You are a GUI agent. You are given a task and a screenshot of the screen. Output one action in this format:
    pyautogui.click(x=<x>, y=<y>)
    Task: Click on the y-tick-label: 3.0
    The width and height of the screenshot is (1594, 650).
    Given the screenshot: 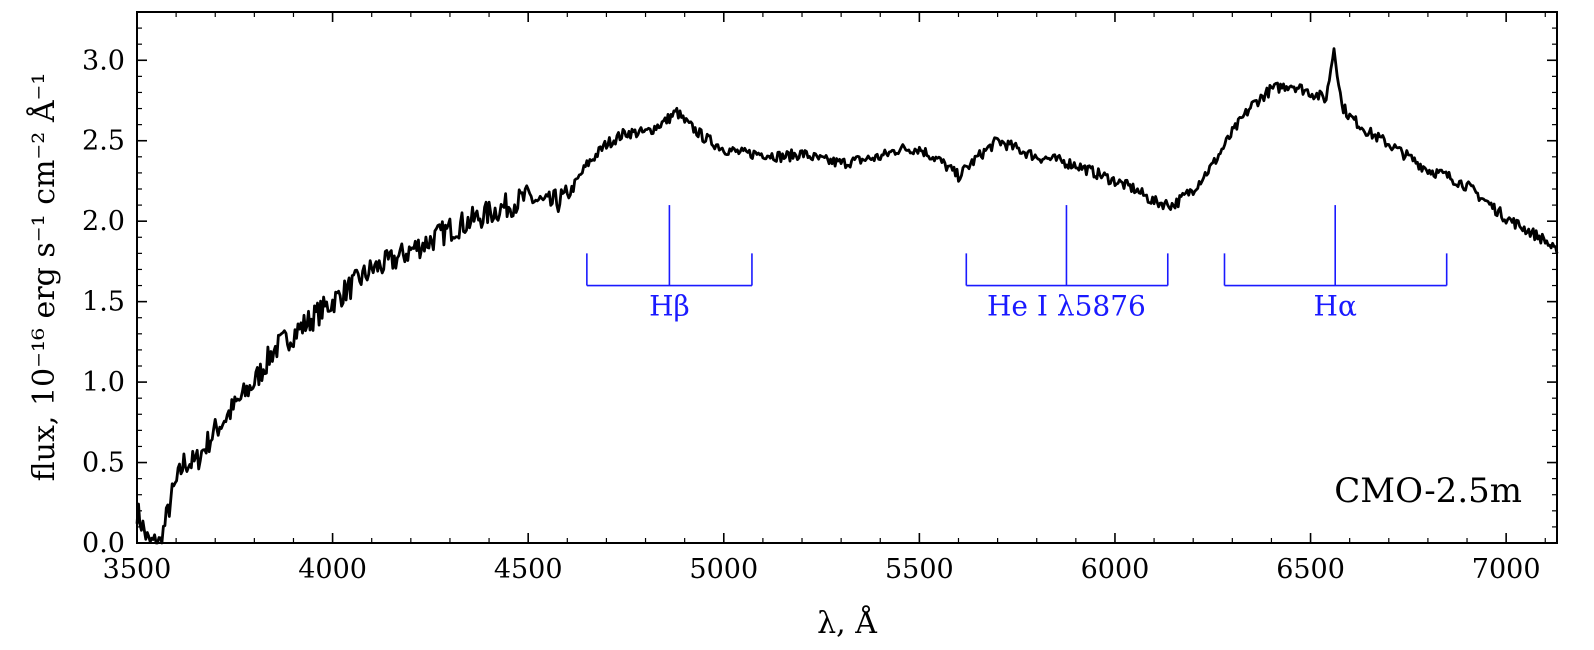 What is the action you would take?
    pyautogui.click(x=103, y=60)
    